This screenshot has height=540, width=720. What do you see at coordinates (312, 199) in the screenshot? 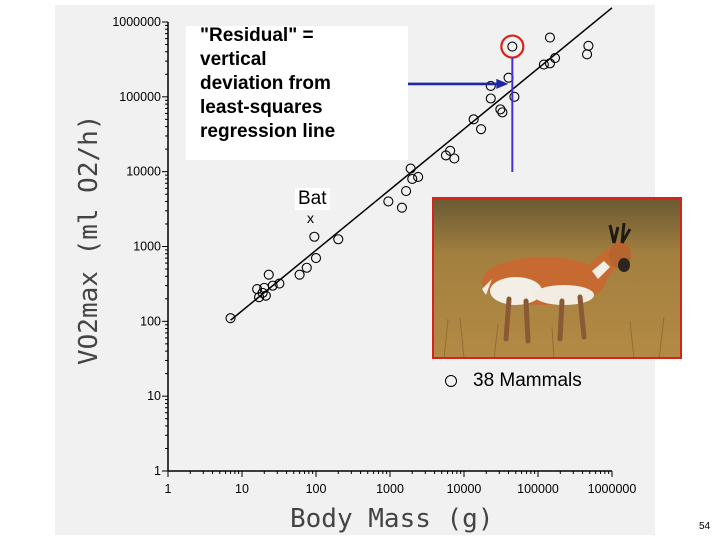
I see `bat-label: Bat` at bounding box center [312, 199].